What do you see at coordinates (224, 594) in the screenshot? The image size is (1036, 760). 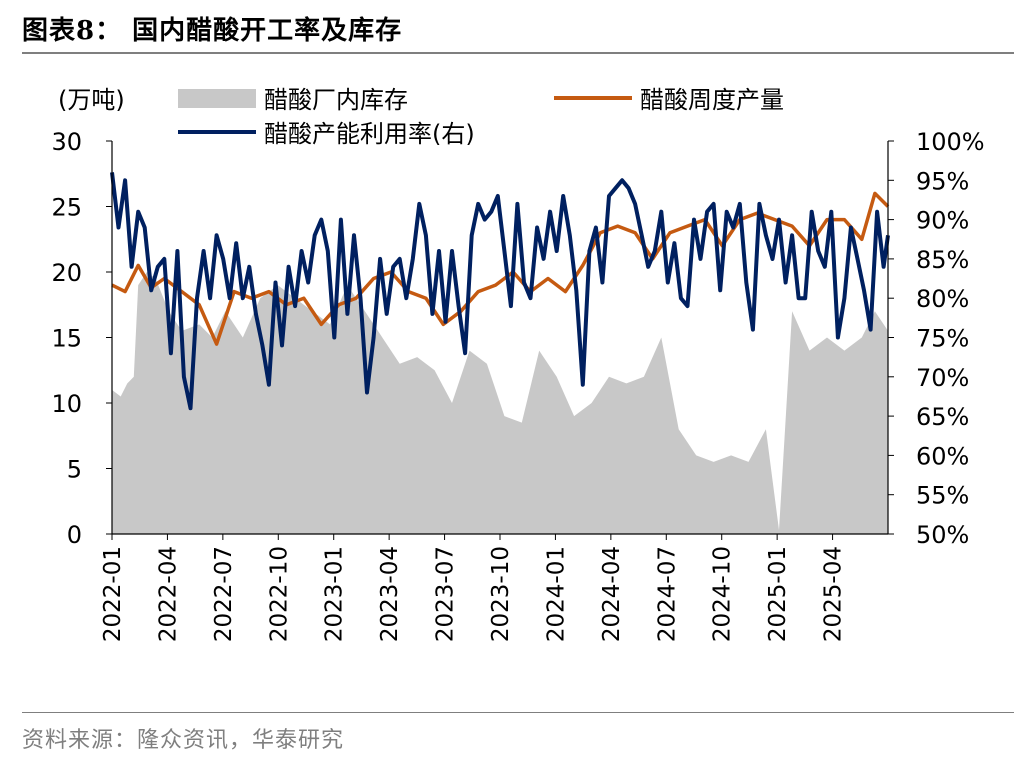 I see `x-tick-label: 2022-07` at bounding box center [224, 594].